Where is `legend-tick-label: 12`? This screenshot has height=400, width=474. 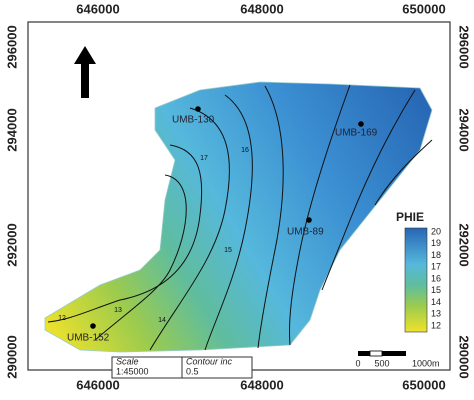 legend-tick-label: 12 is located at coordinates (436, 325).